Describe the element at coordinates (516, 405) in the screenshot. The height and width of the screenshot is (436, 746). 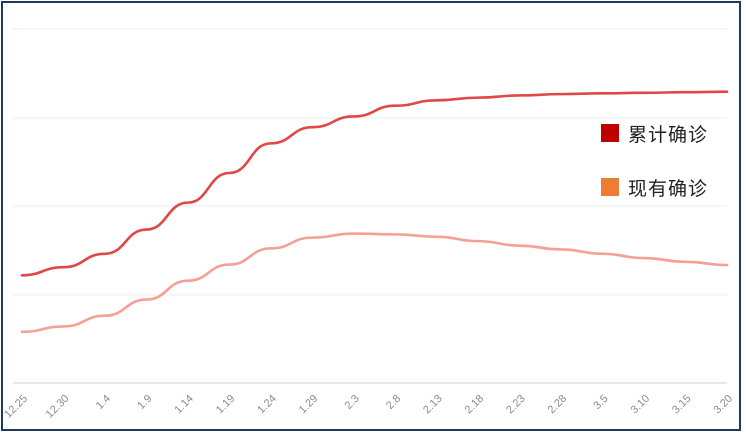
I see `x-tick-label: 2.23` at that location.